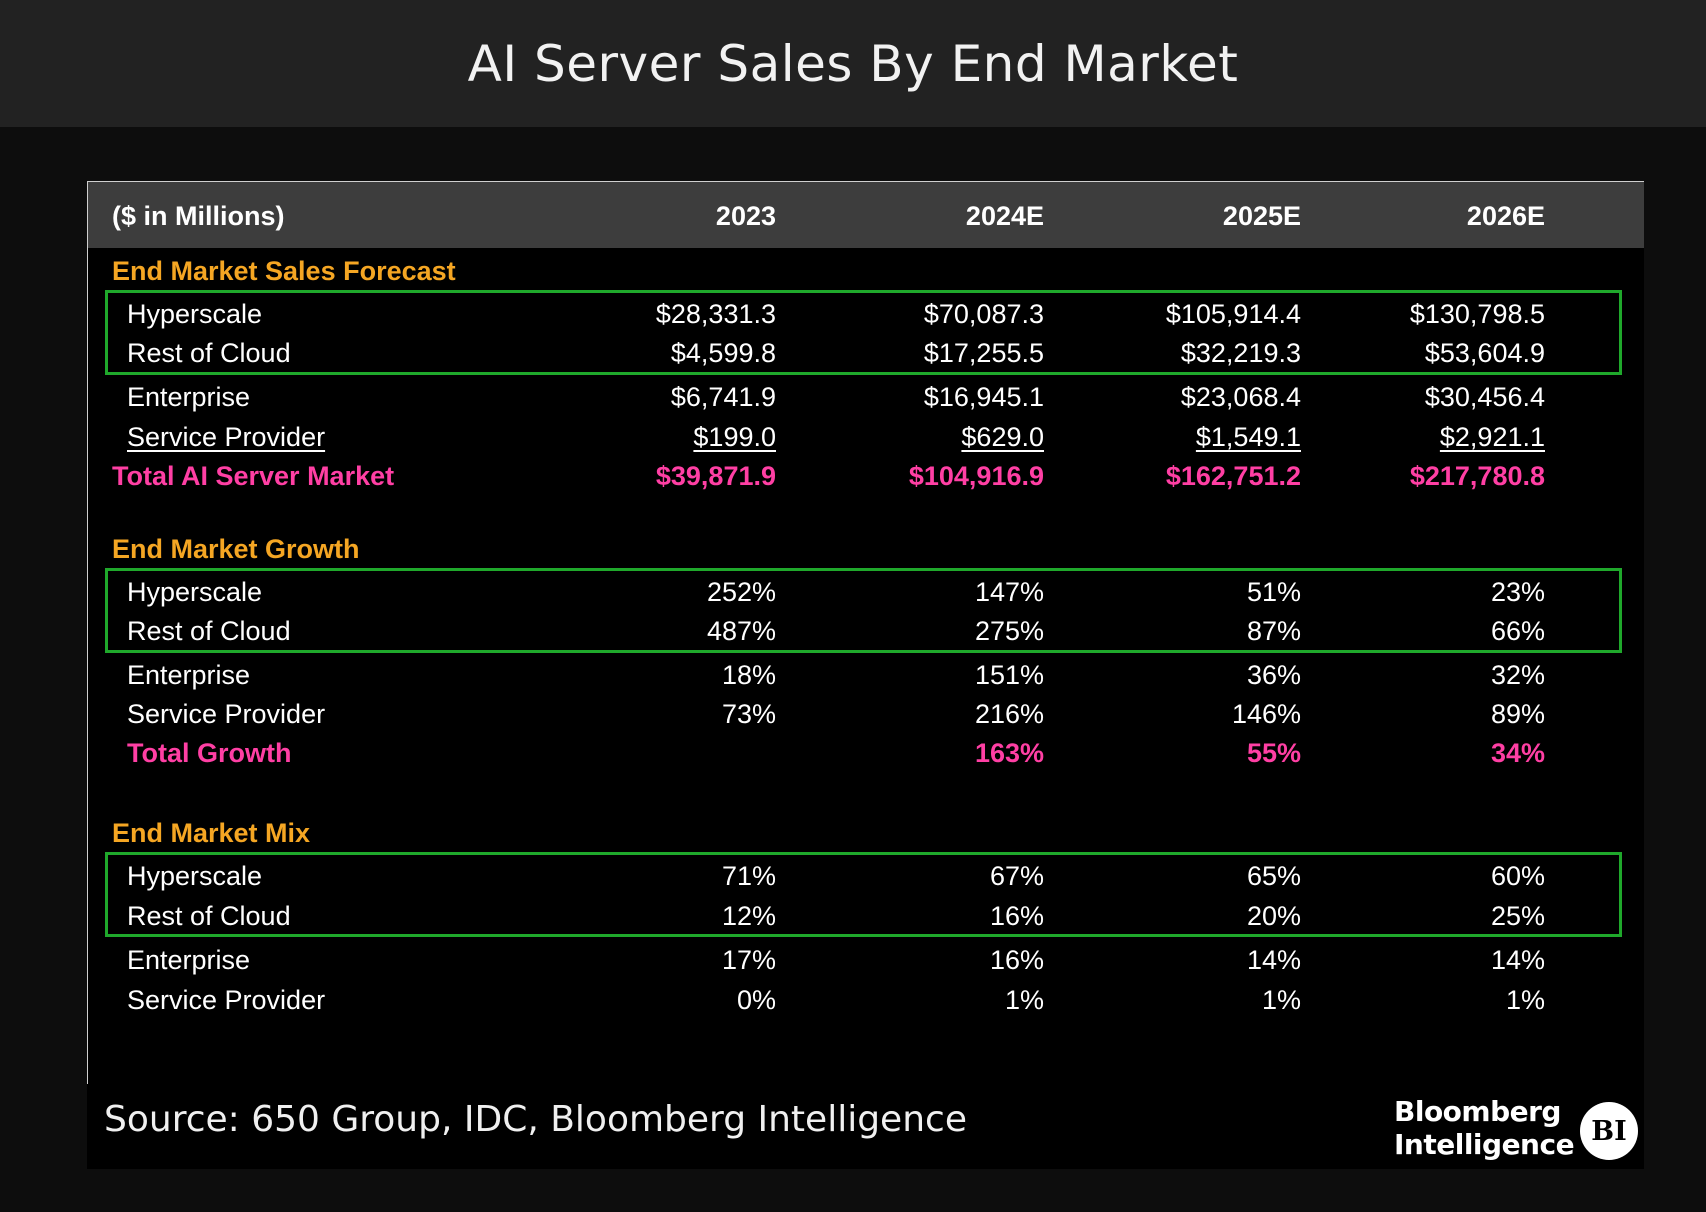 The width and height of the screenshot is (1706, 1212). I want to click on table-cell: 151%, so click(1009, 675).